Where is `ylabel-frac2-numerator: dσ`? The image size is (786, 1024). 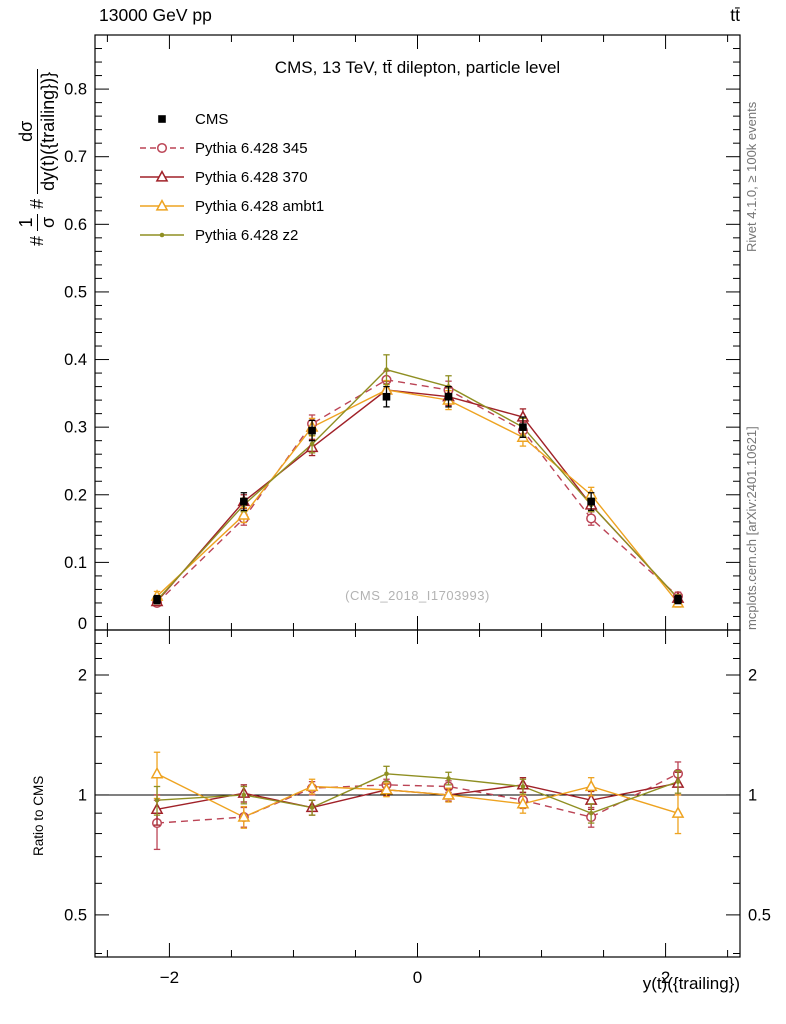 ylabel-frac2-numerator: dσ is located at coordinates (27, 131).